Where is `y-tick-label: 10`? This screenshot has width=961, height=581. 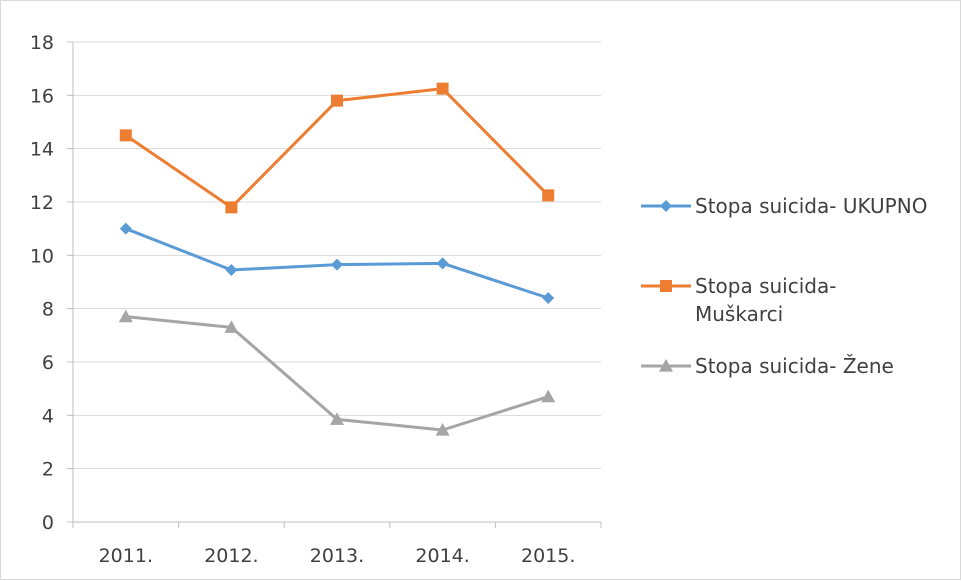 y-tick-label: 10 is located at coordinates (42, 256).